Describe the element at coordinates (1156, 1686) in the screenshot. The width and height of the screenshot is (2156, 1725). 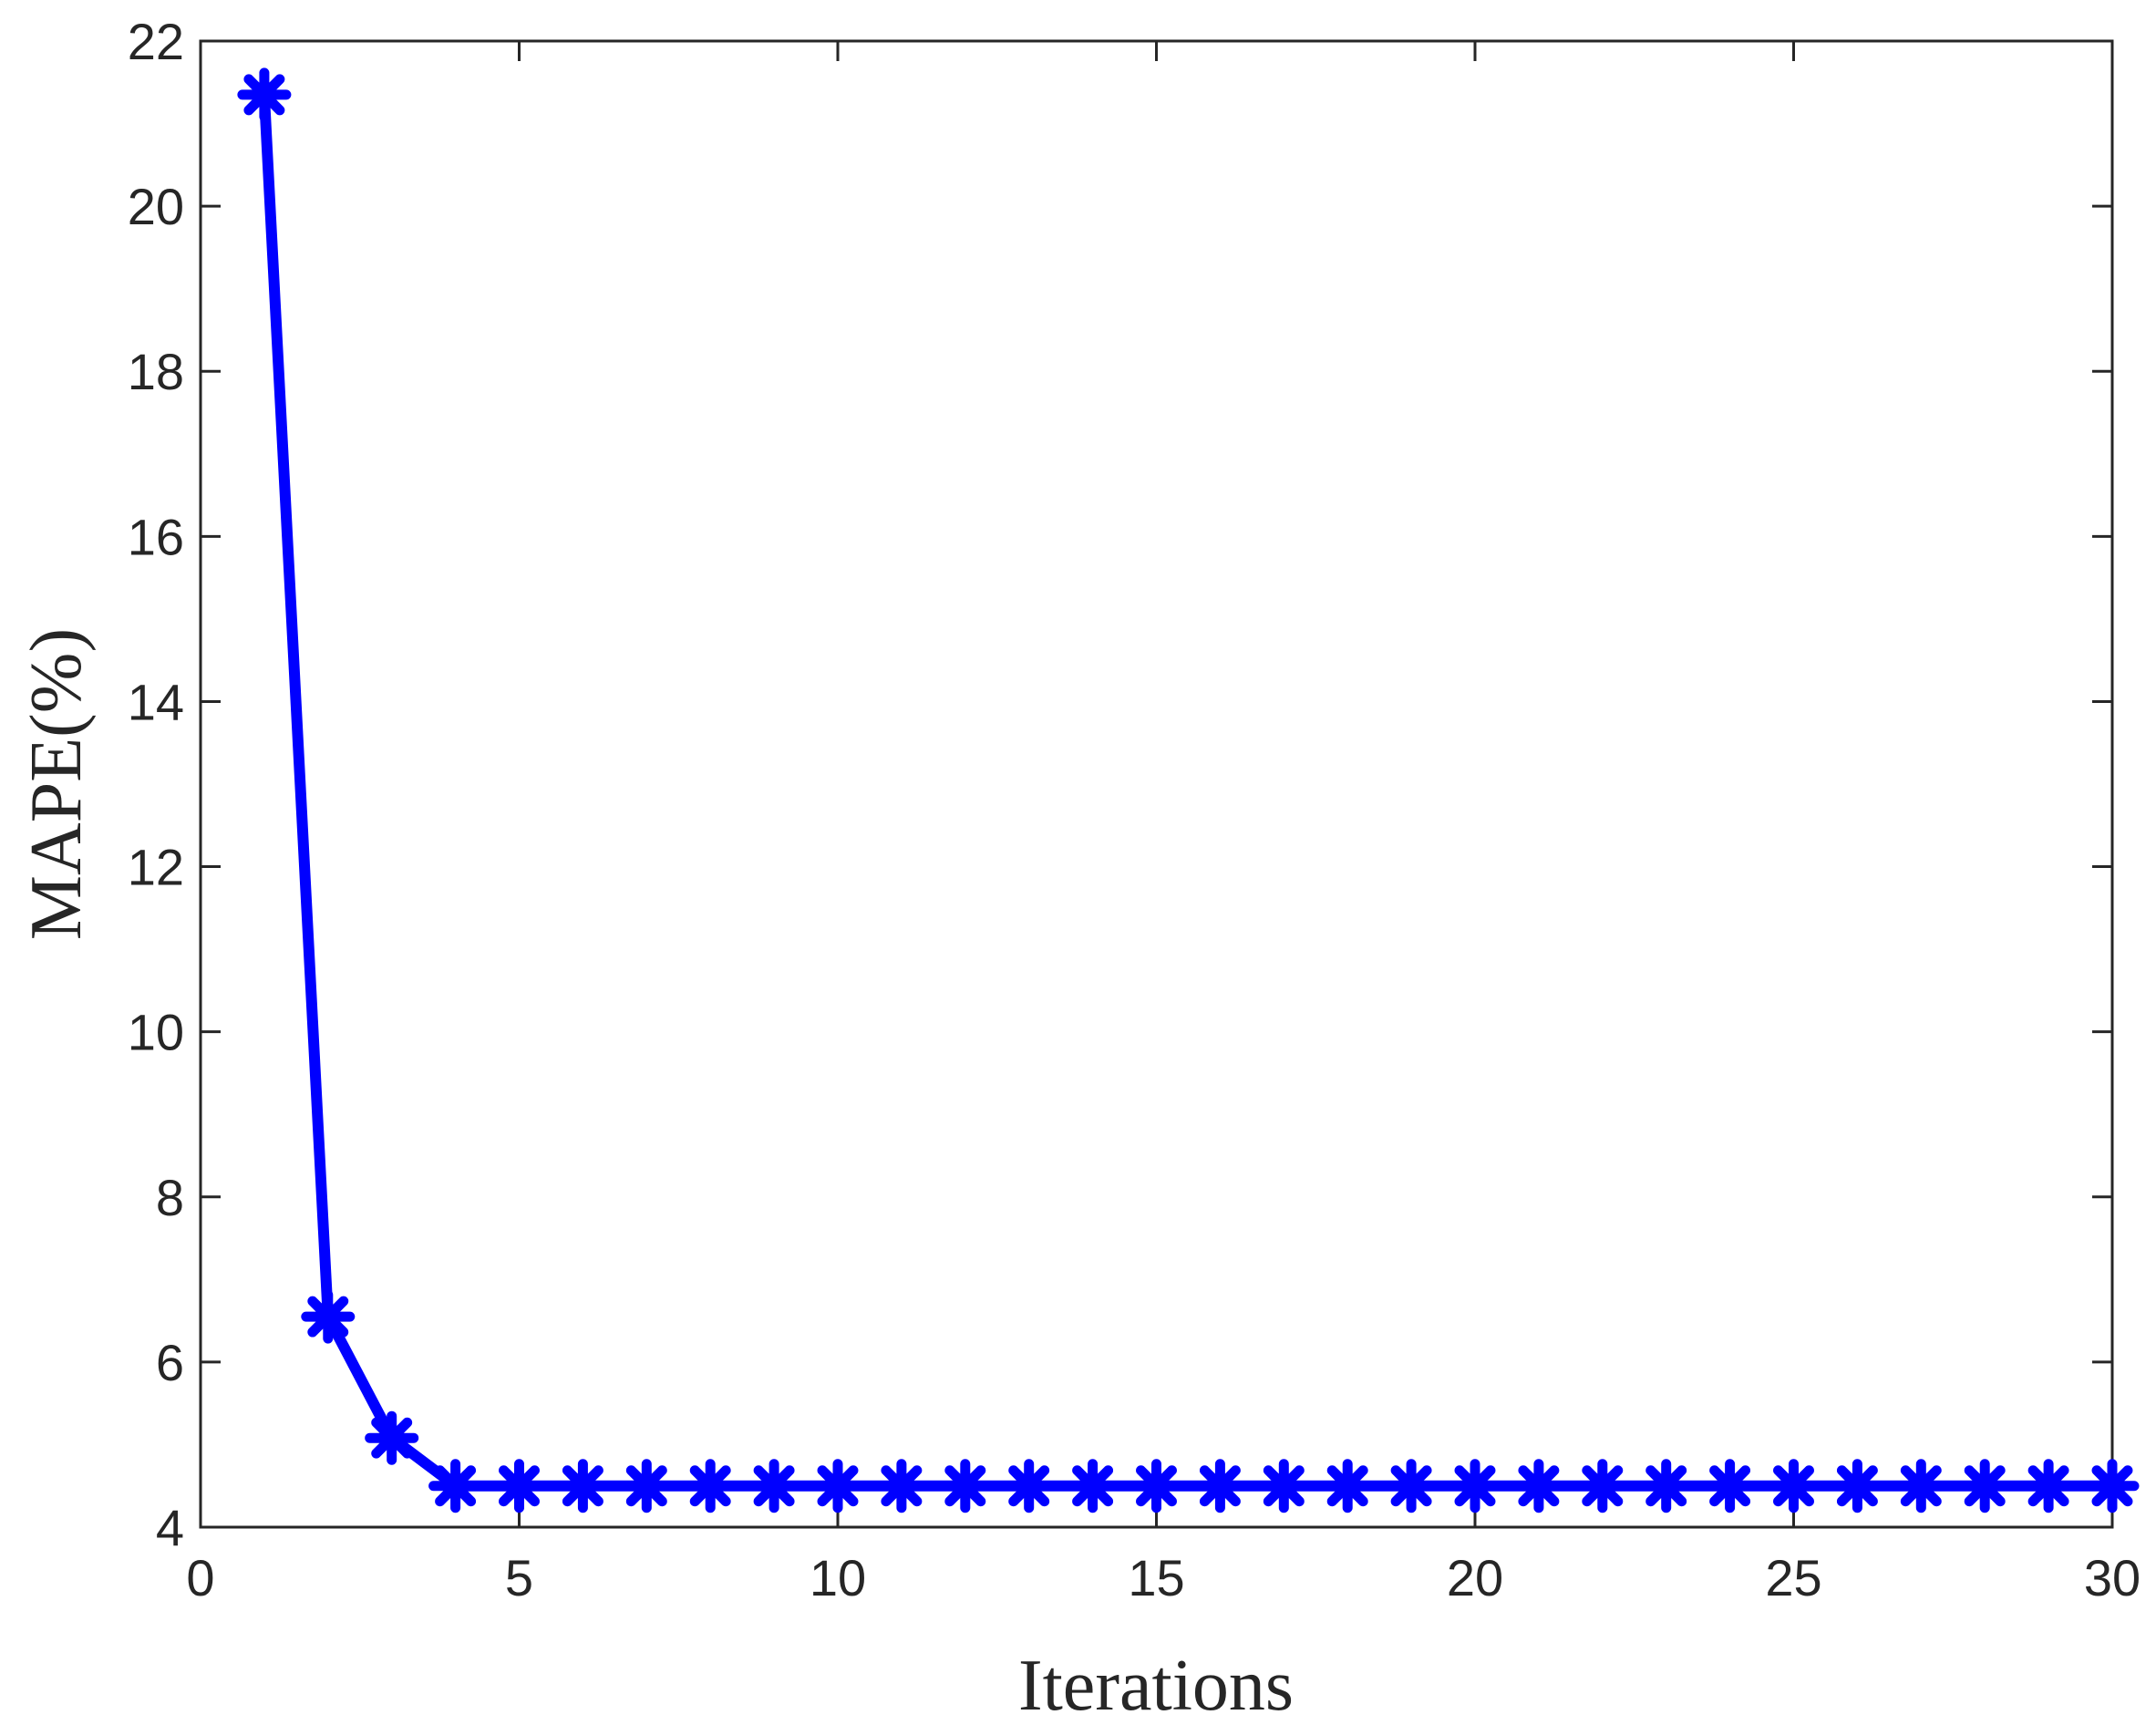
I see `x-axis-label: Iterations` at that location.